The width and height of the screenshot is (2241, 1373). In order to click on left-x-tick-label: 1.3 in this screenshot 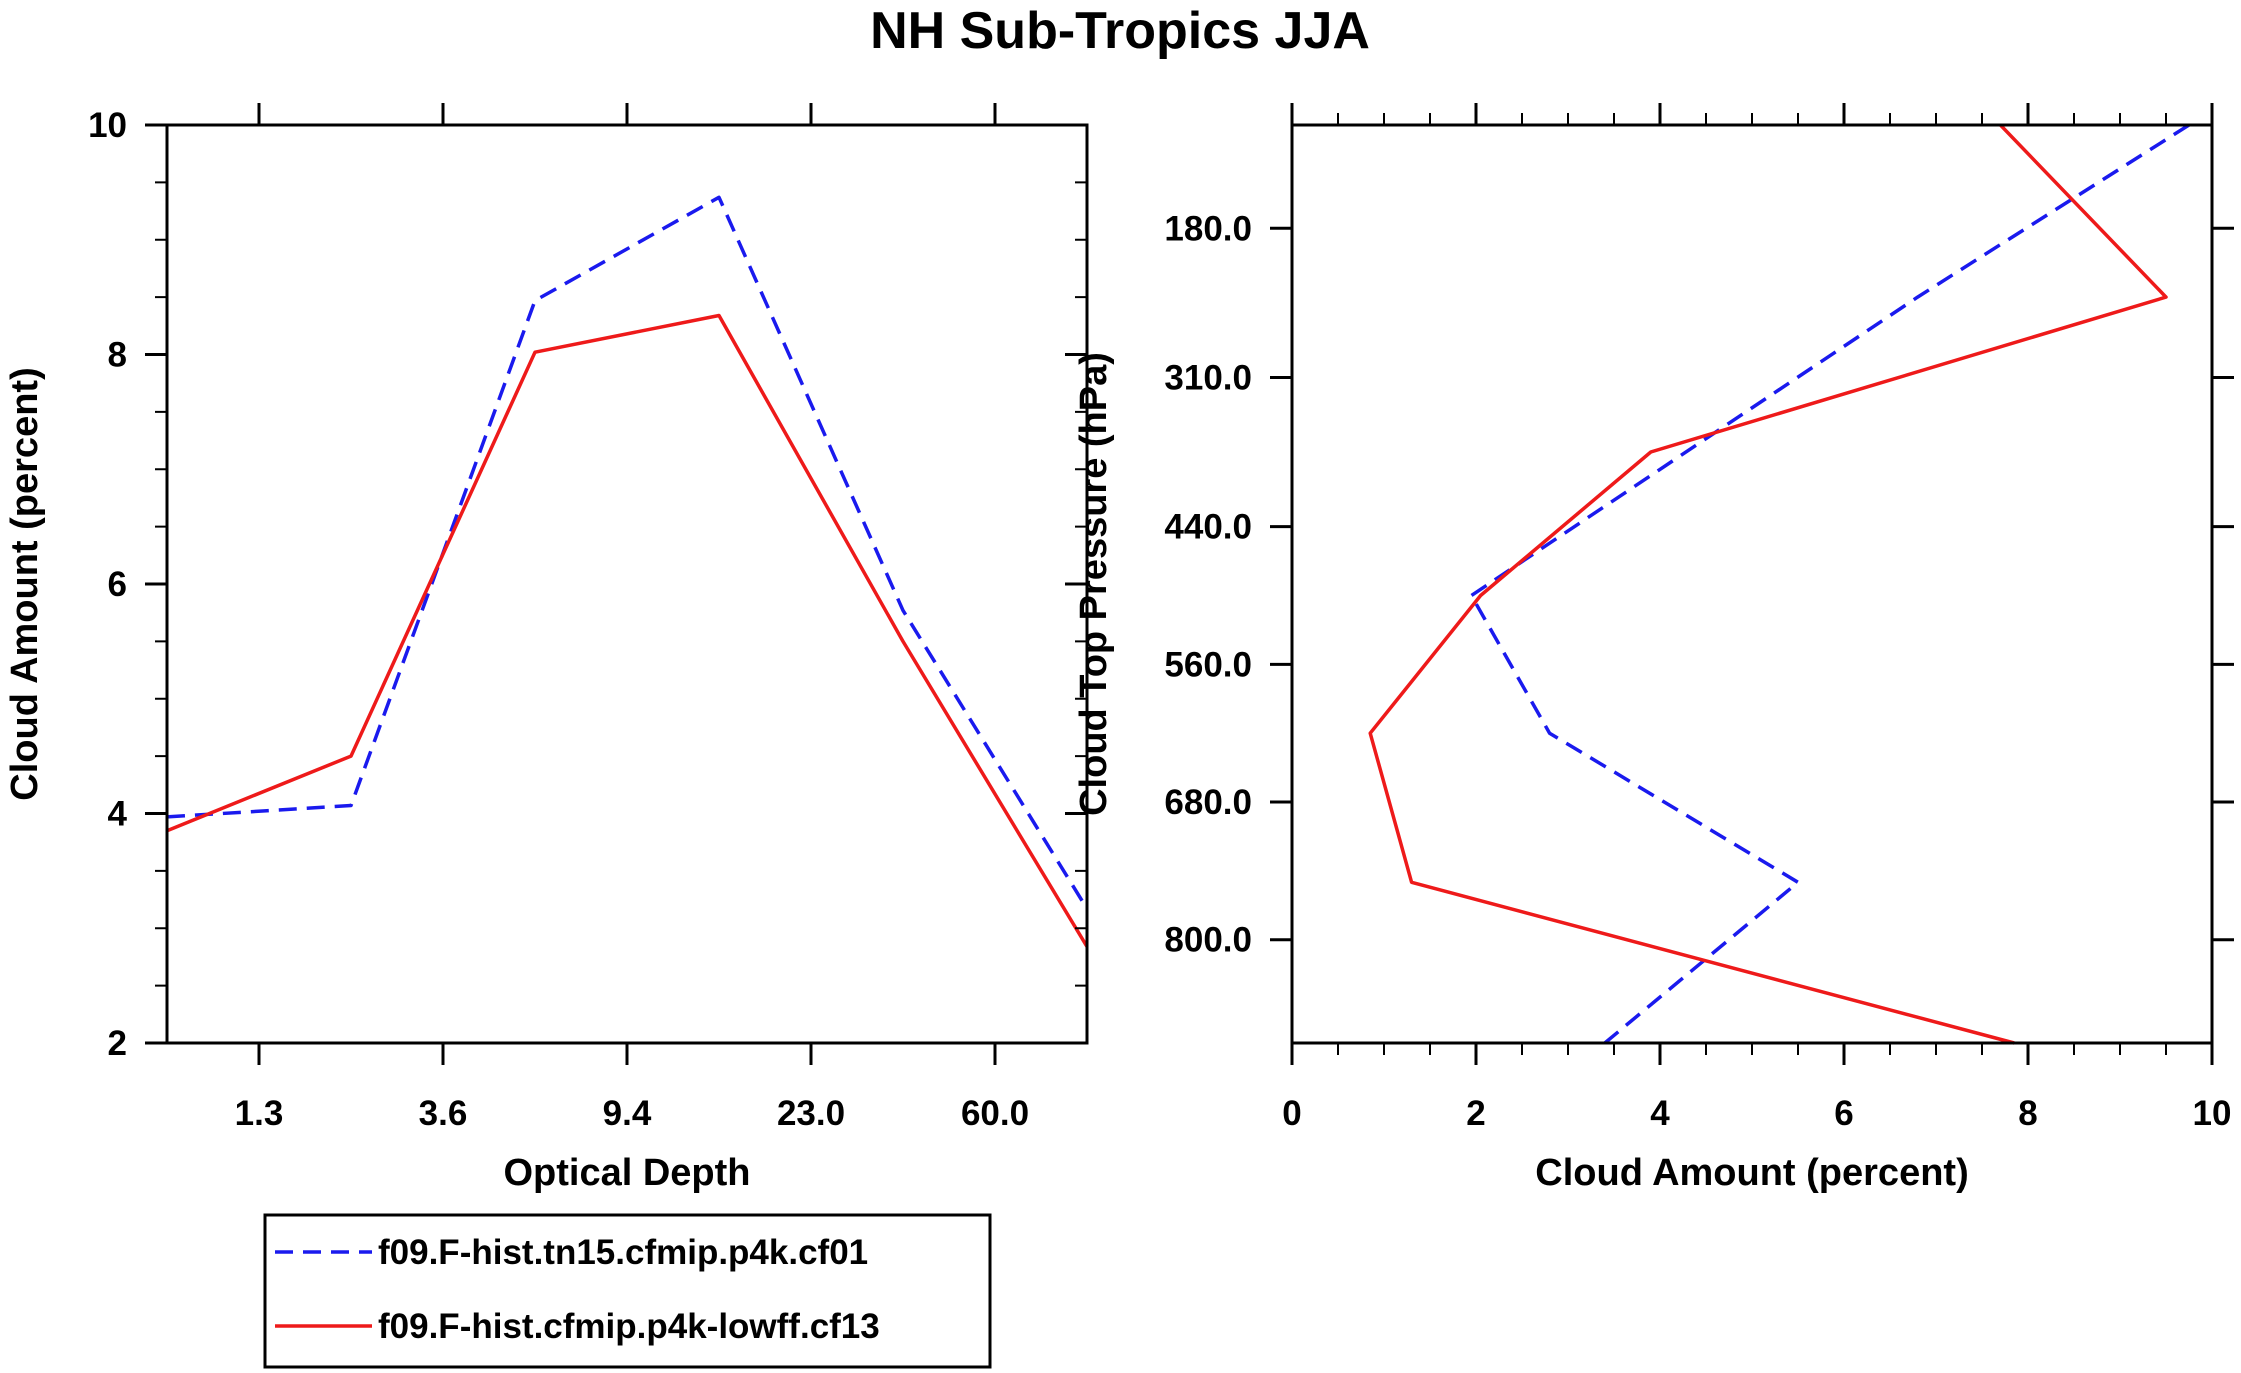, I will do `click(259, 1113)`.